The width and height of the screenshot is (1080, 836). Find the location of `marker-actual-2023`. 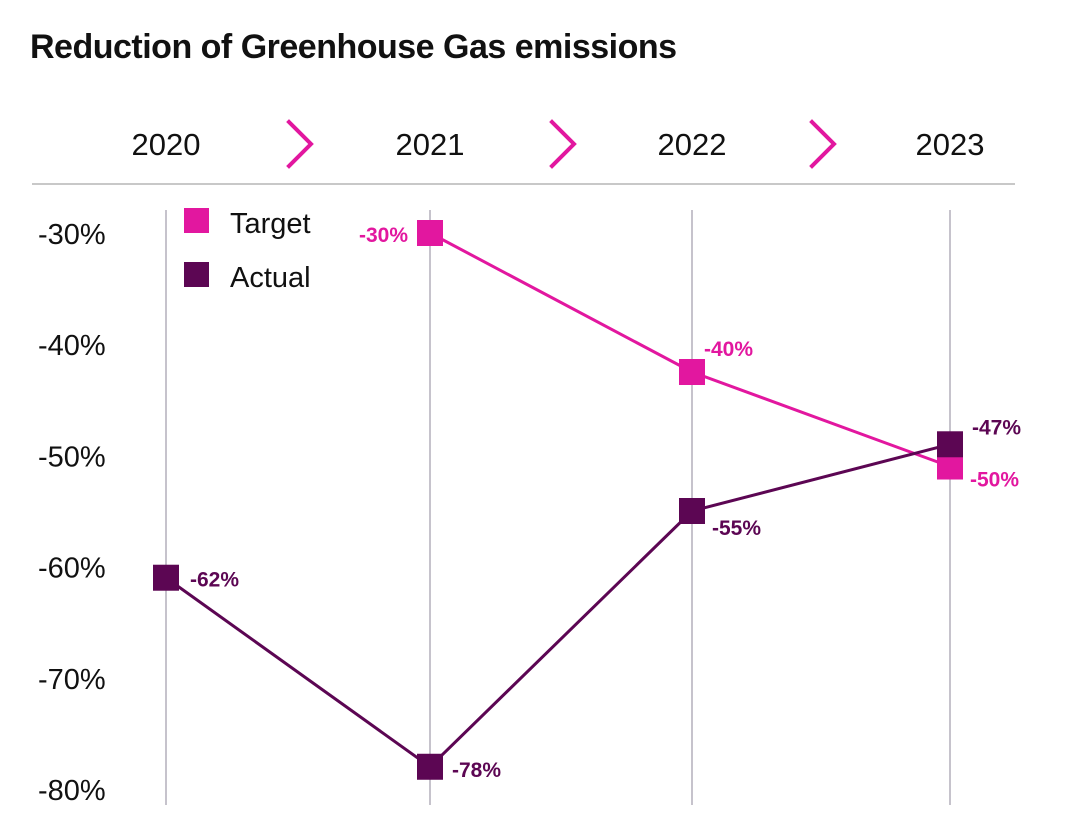

marker-actual-2023 is located at coordinates (950, 444).